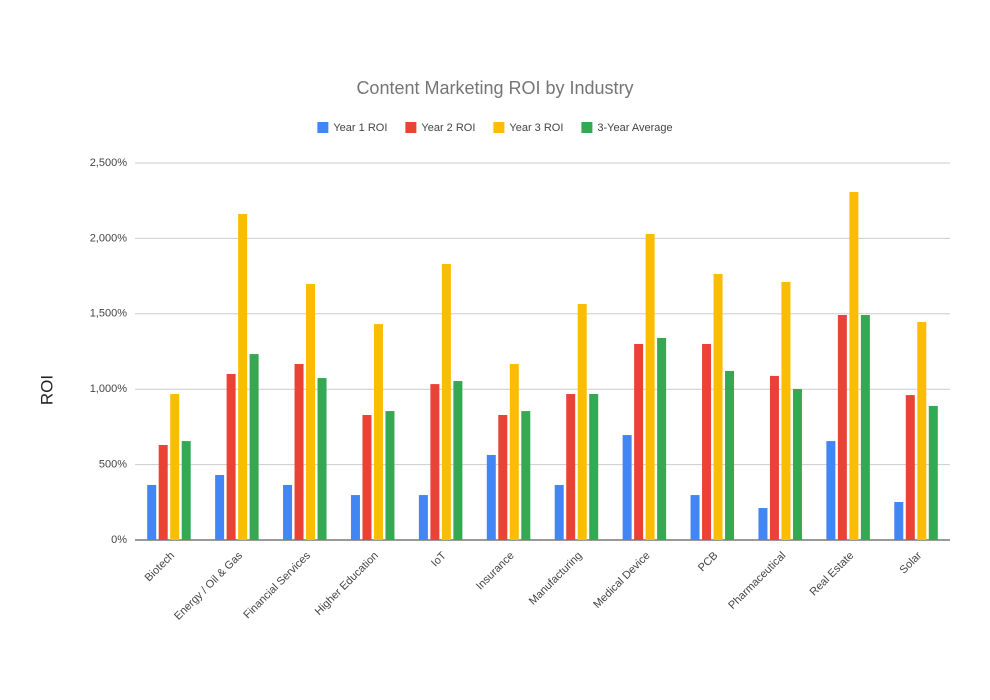 The height and width of the screenshot is (700, 990). What do you see at coordinates (448, 128) in the screenshot?
I see `legend-label: Year 2 ROI` at bounding box center [448, 128].